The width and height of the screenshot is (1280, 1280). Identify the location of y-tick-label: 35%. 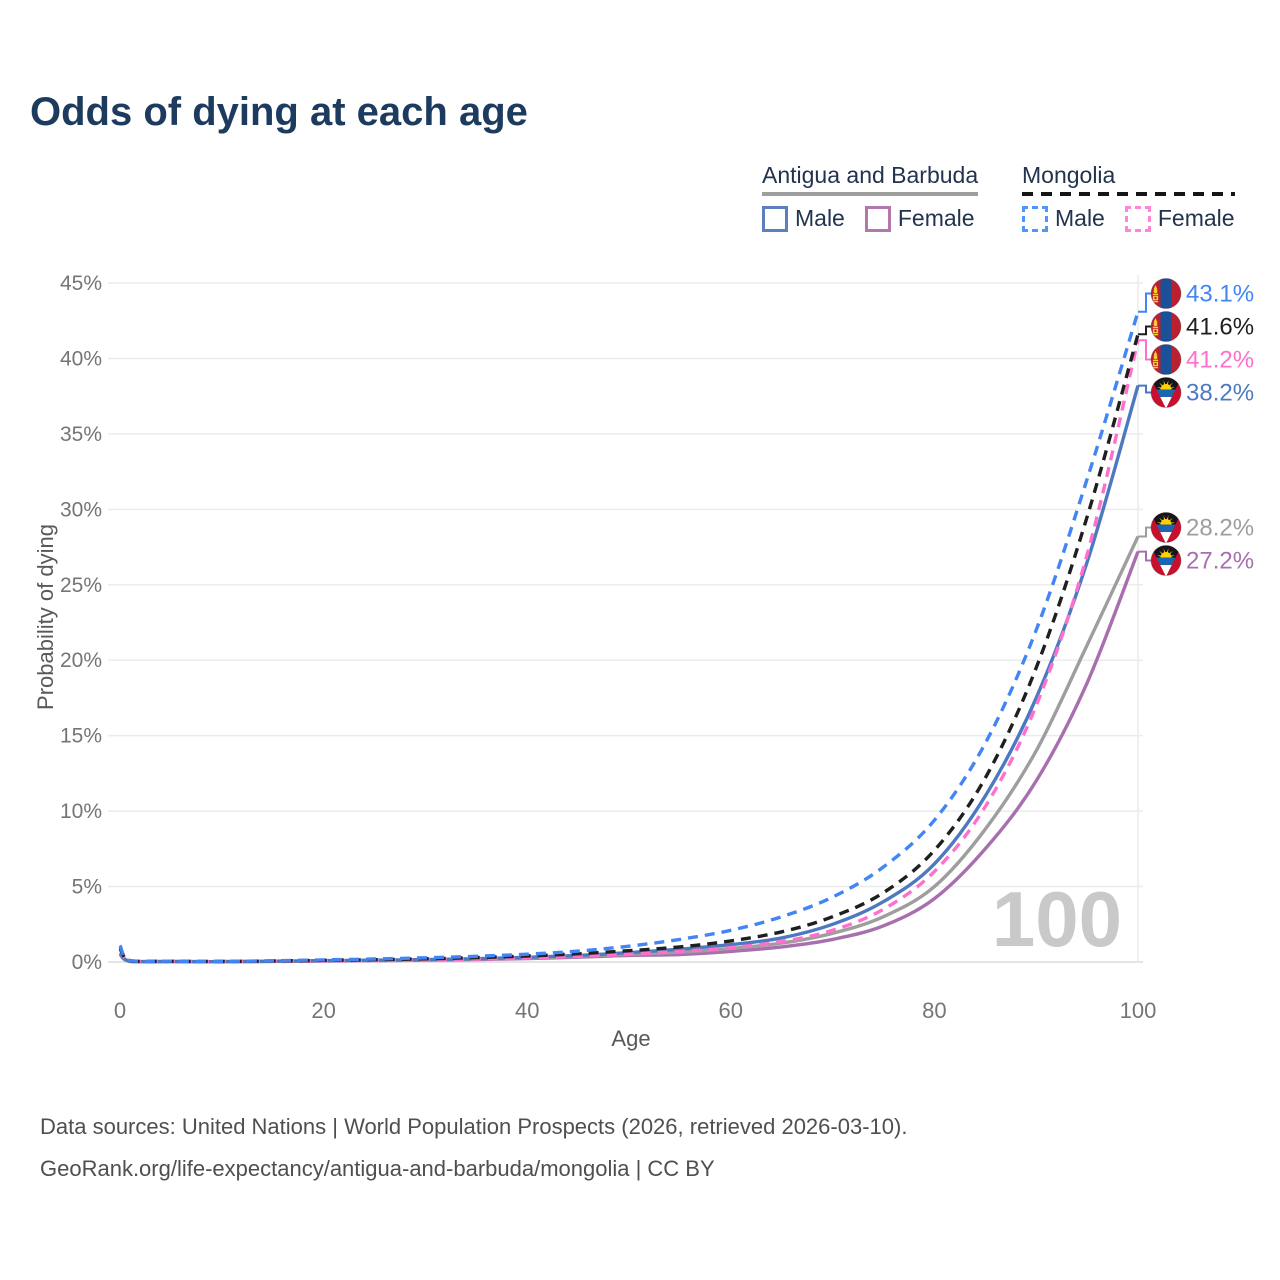
(81, 434).